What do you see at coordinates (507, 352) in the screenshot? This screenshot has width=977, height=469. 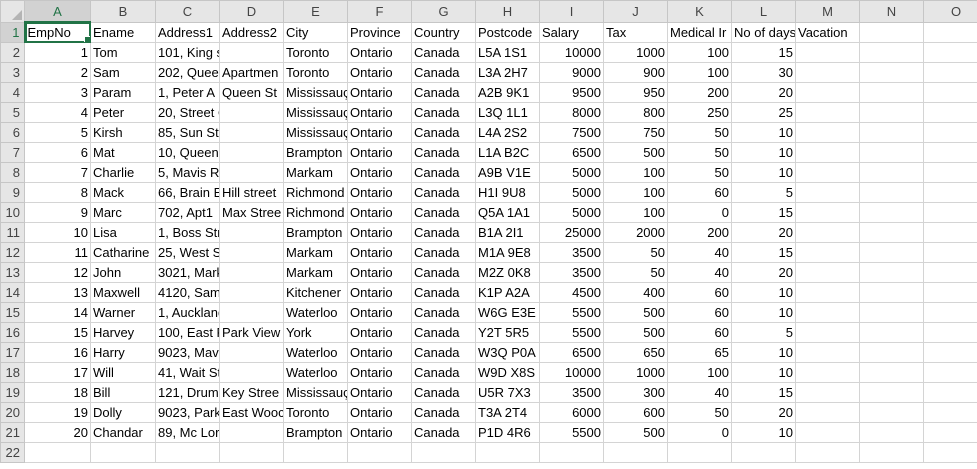 I see `cell-h17: W3Q P0A` at bounding box center [507, 352].